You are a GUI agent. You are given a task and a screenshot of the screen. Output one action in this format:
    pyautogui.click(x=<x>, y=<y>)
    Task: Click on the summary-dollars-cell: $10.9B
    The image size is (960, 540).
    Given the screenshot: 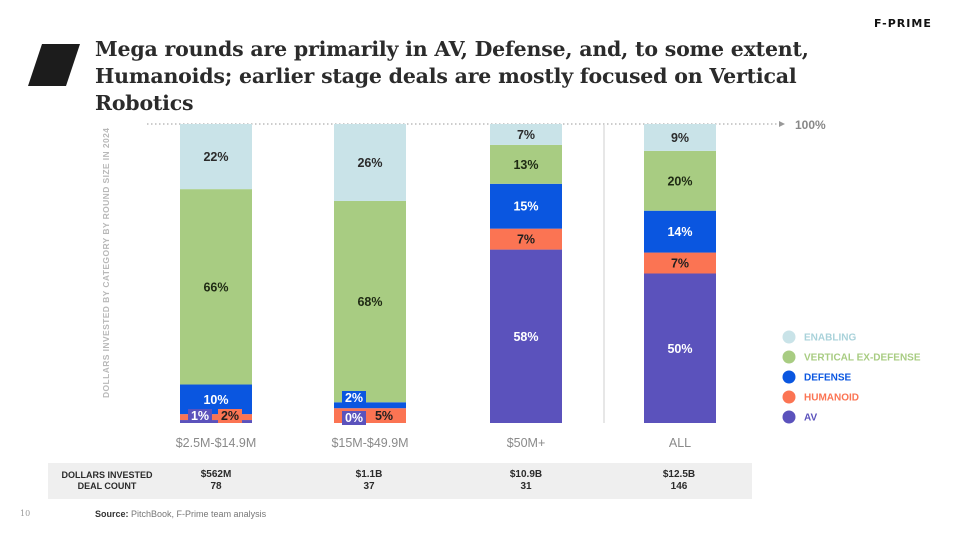 What is the action you would take?
    pyautogui.click(x=526, y=474)
    